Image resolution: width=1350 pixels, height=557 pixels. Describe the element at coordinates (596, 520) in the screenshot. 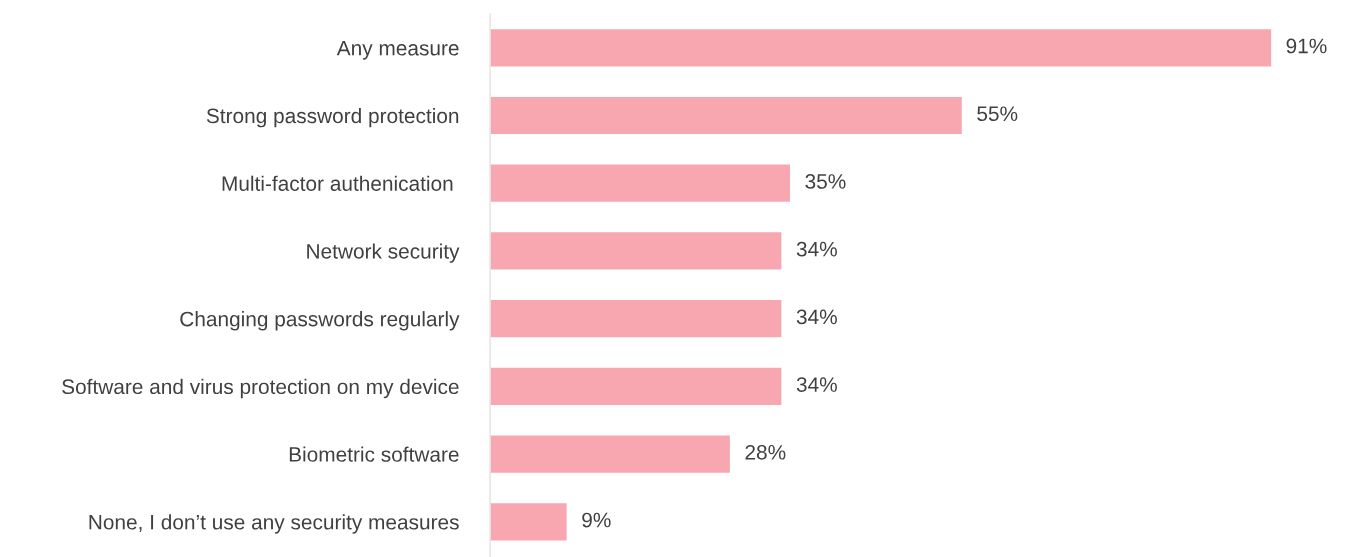

I see `data-label: 9%` at that location.